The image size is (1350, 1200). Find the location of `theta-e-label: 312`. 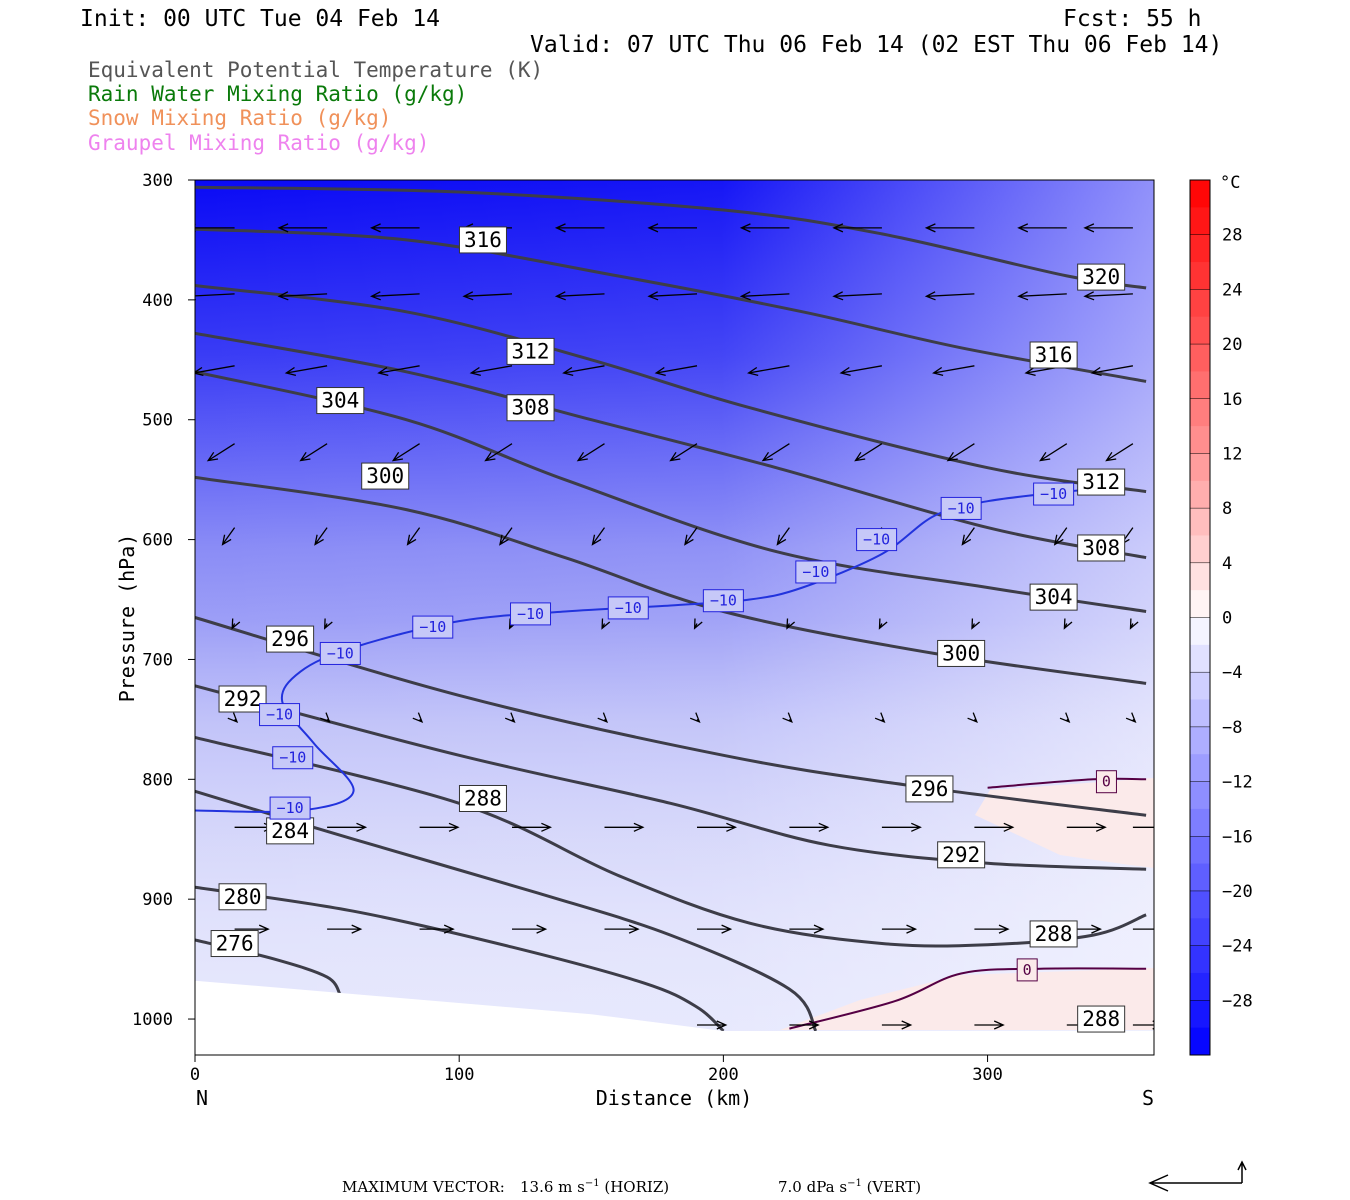

theta-e-label: 312 is located at coordinates (1101, 482).